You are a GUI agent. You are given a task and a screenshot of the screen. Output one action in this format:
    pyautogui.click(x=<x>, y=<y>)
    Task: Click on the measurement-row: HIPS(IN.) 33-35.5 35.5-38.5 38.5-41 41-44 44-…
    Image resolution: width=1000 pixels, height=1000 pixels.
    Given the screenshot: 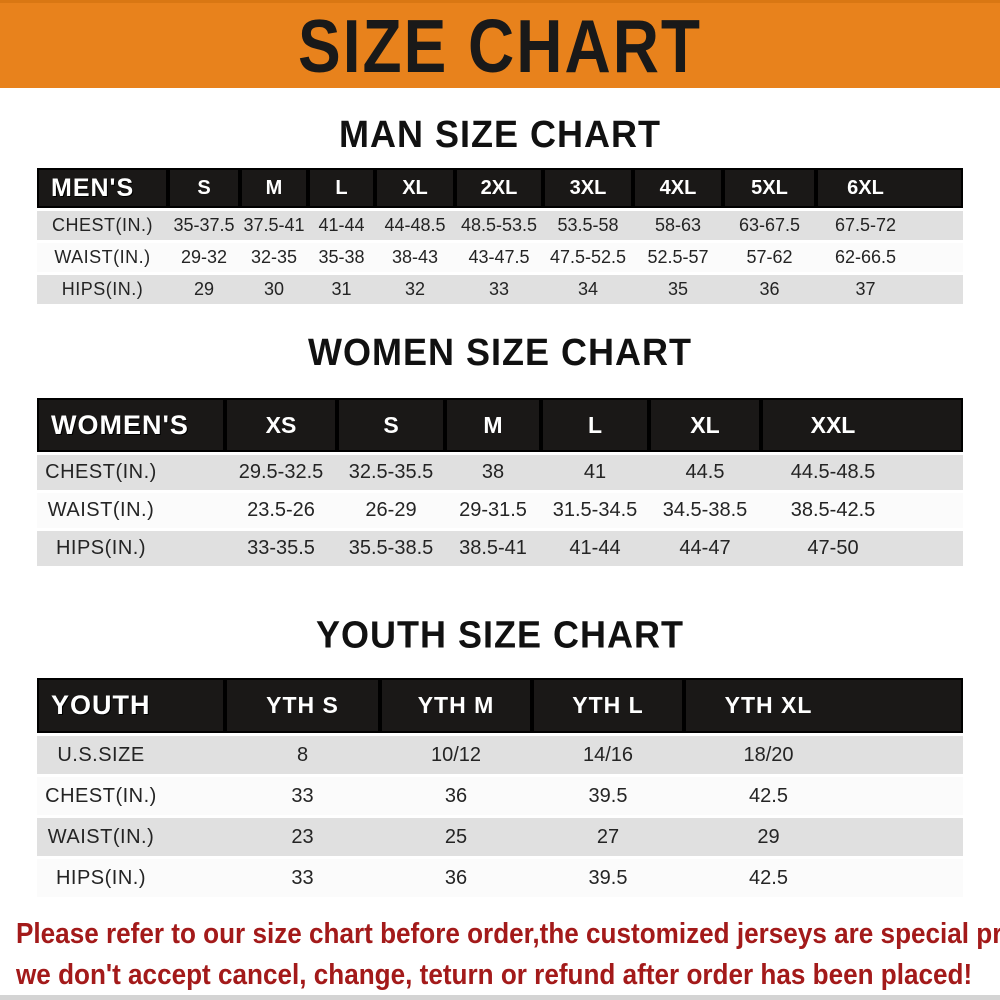 What is the action you would take?
    pyautogui.click(x=500, y=548)
    